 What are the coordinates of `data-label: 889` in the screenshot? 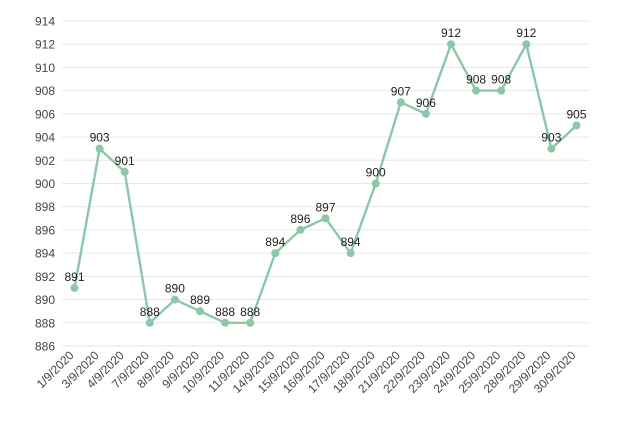 It's located at (200, 300).